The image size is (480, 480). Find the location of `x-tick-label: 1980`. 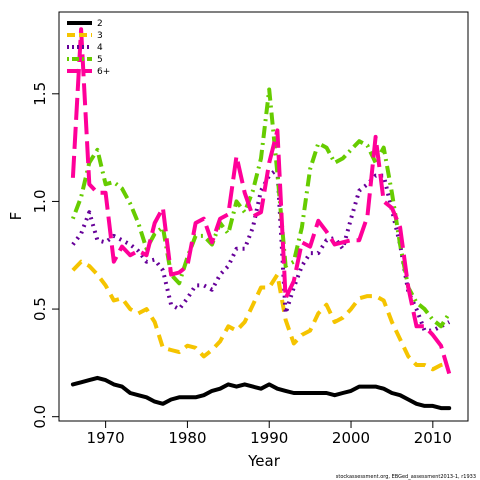

x-tick-label: 1980 is located at coordinates (187, 438).